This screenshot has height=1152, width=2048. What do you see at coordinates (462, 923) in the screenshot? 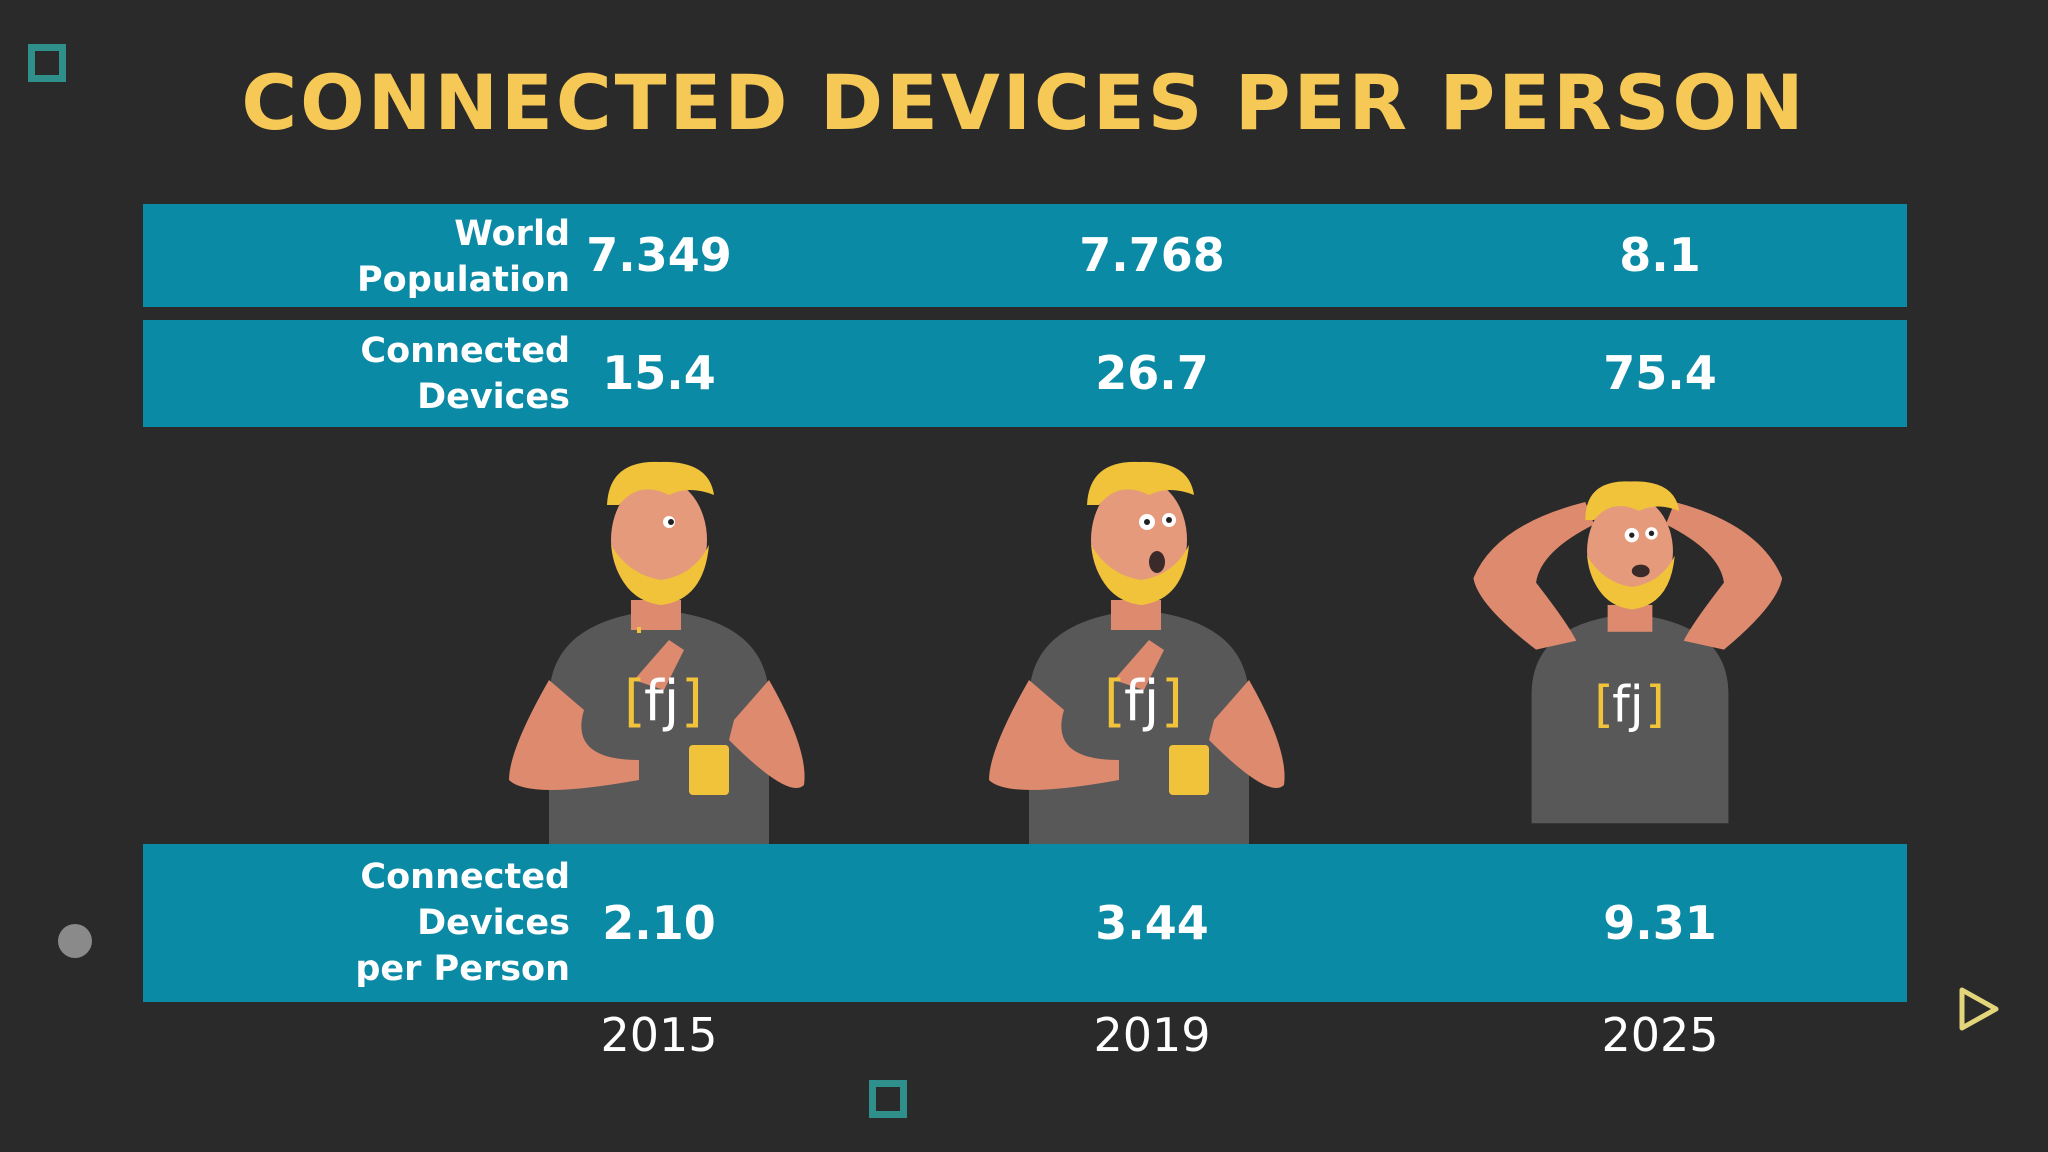
I see `row-label-devices-per-person: Connected Devices per Person` at bounding box center [462, 923].